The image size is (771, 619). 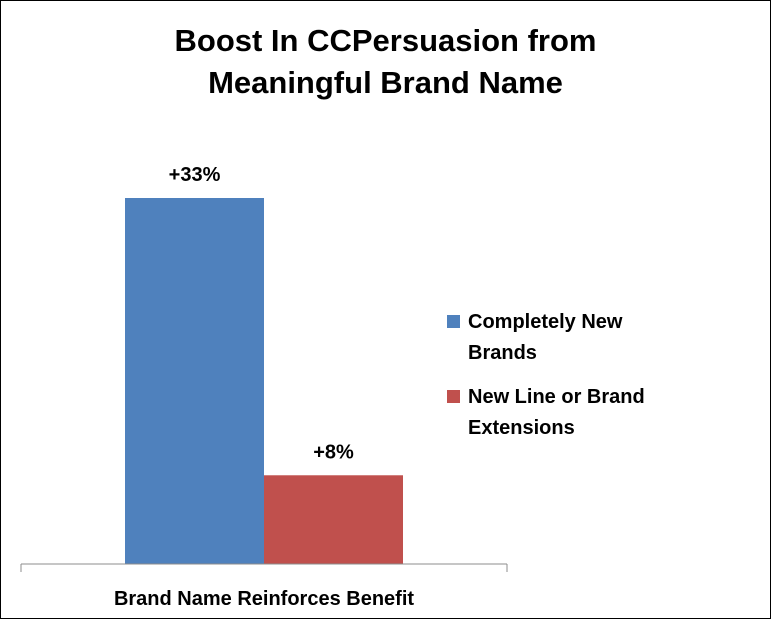 I want to click on data-label-completely-new-brands: +33%, so click(x=195, y=175).